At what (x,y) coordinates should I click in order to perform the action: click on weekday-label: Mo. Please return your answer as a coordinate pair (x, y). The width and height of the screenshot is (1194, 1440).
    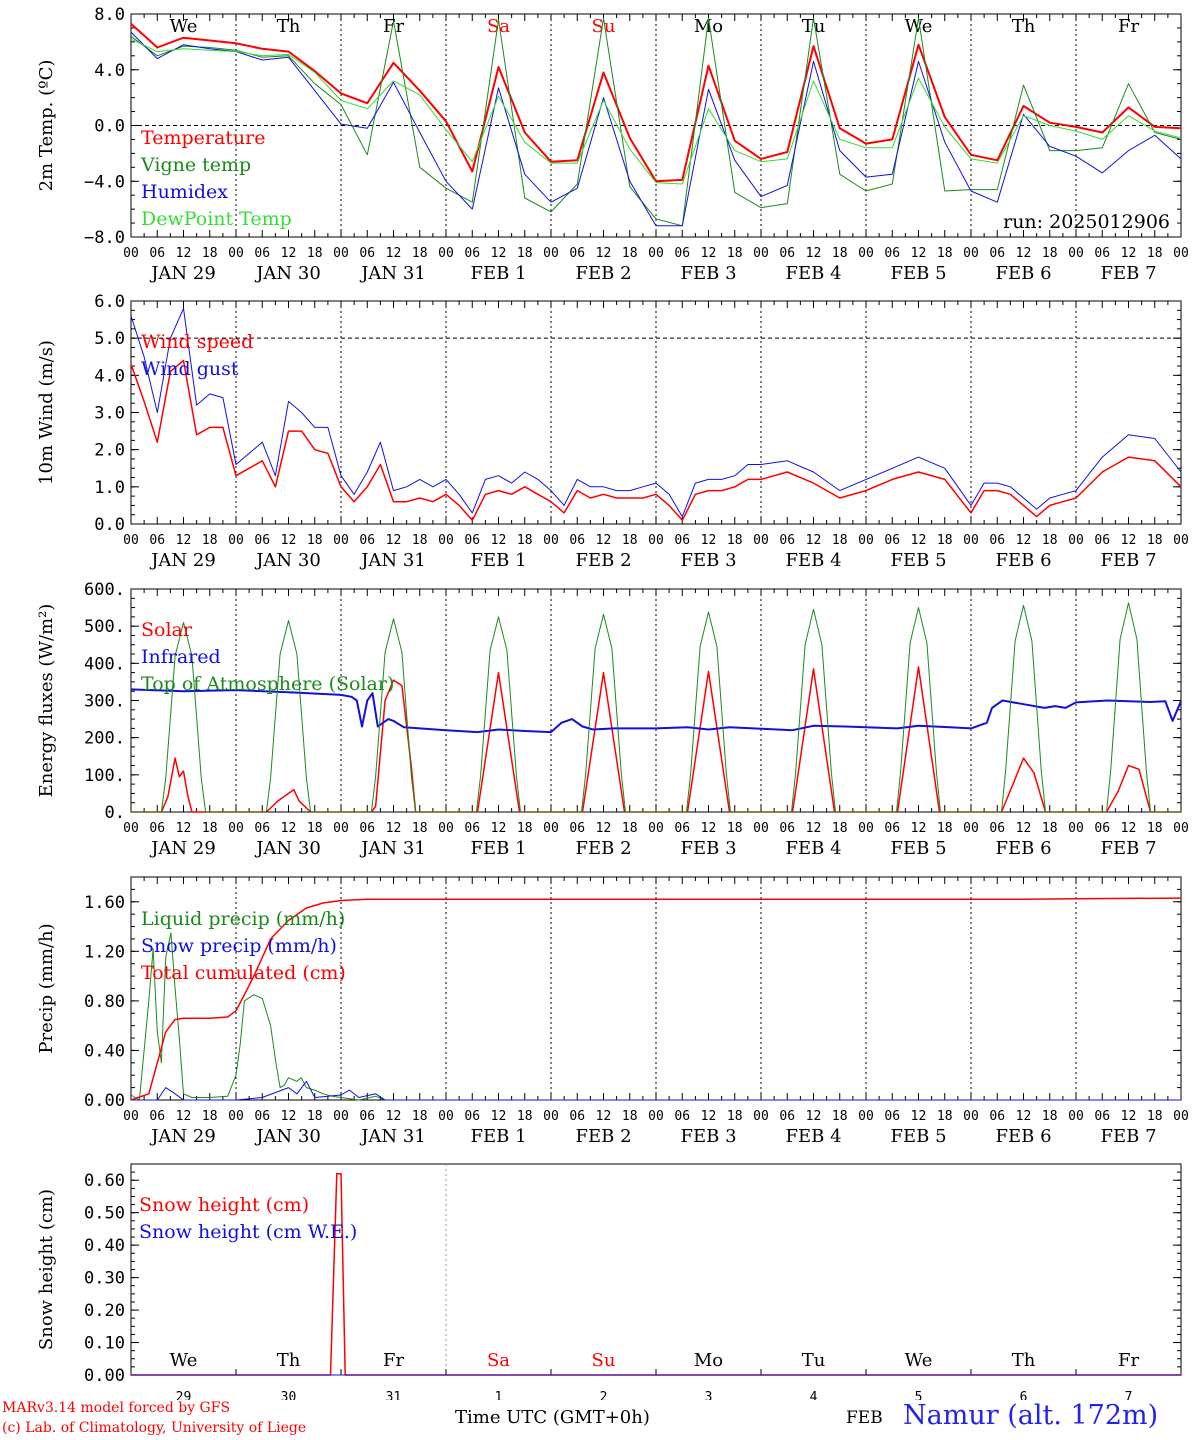
    Looking at the image, I should click on (708, 1360).